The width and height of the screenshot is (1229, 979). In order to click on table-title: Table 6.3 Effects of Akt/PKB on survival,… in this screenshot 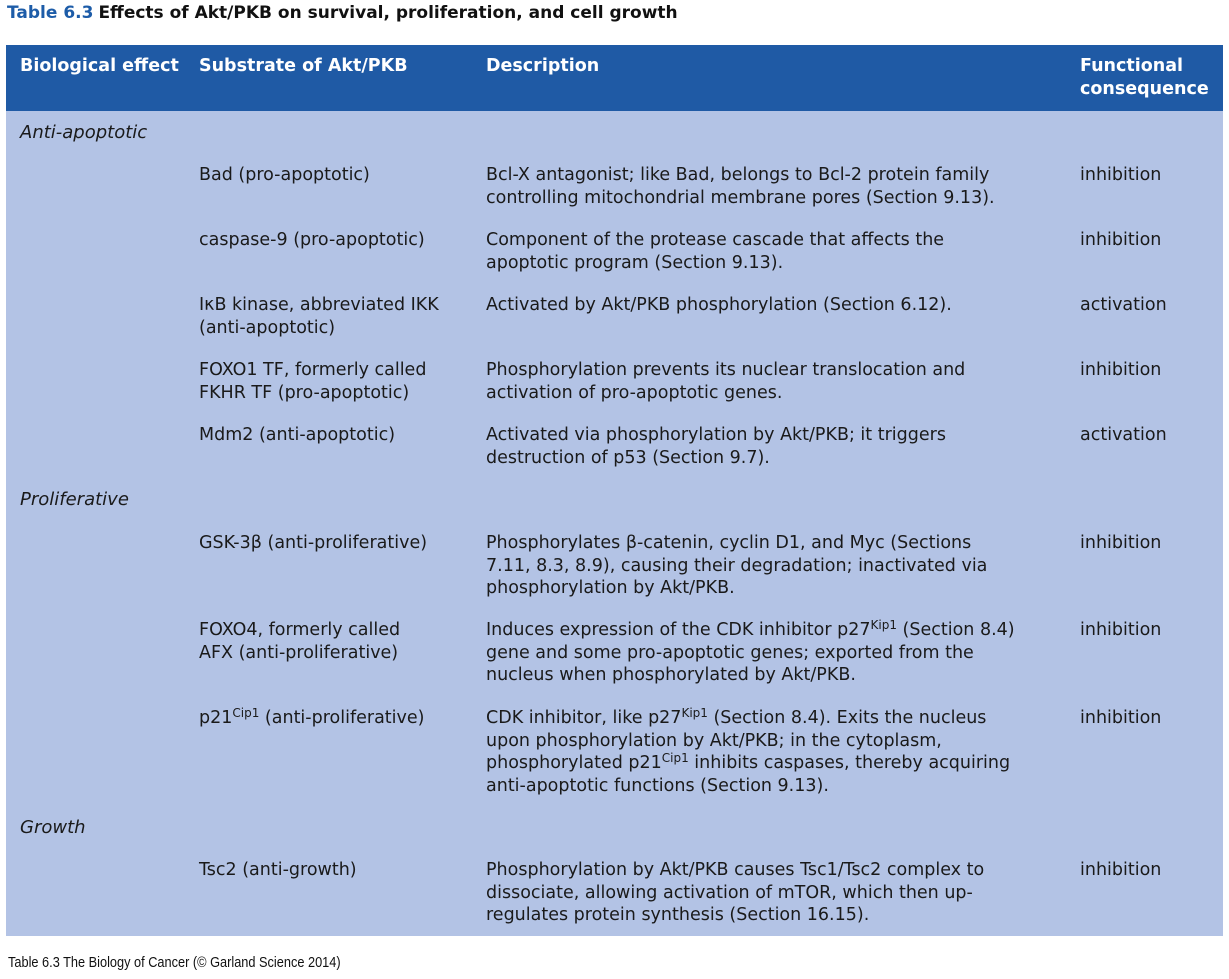, I will do `click(342, 13)`.